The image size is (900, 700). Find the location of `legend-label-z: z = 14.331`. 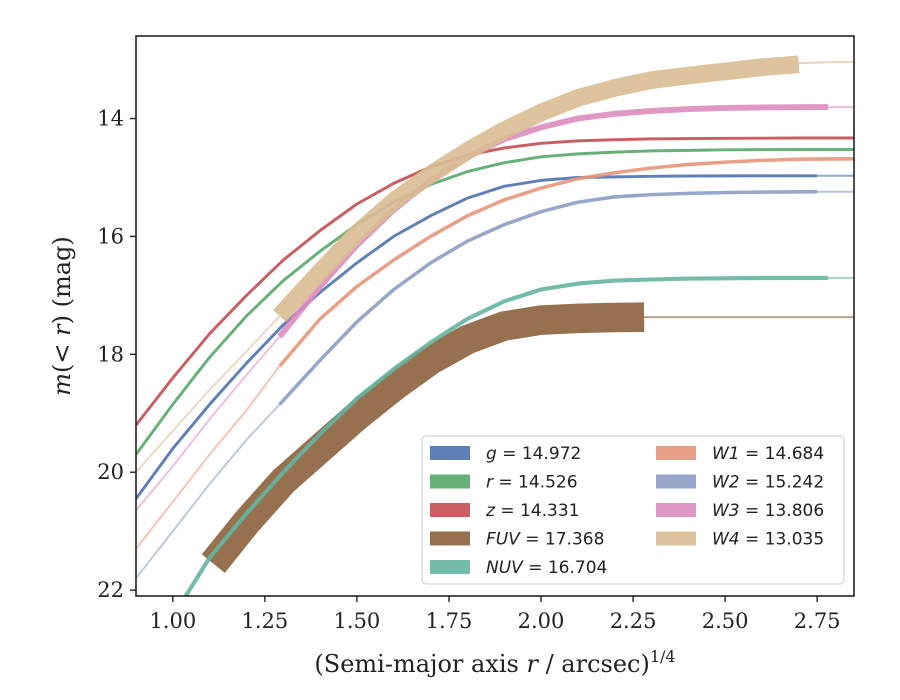

legend-label-z: z = 14.331 is located at coordinates (532, 511).